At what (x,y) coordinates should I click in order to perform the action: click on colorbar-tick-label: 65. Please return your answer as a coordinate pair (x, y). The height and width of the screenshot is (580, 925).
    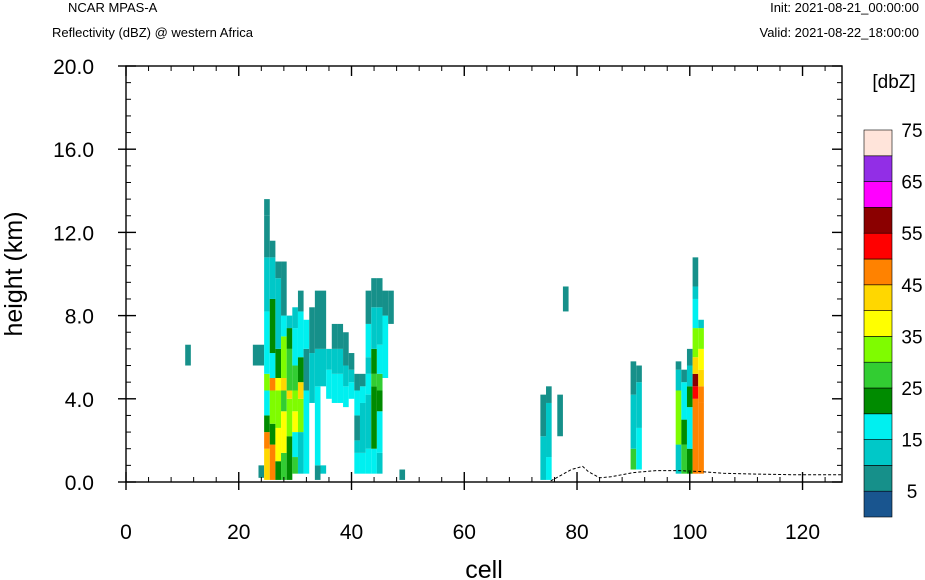
    Looking at the image, I should click on (911, 183).